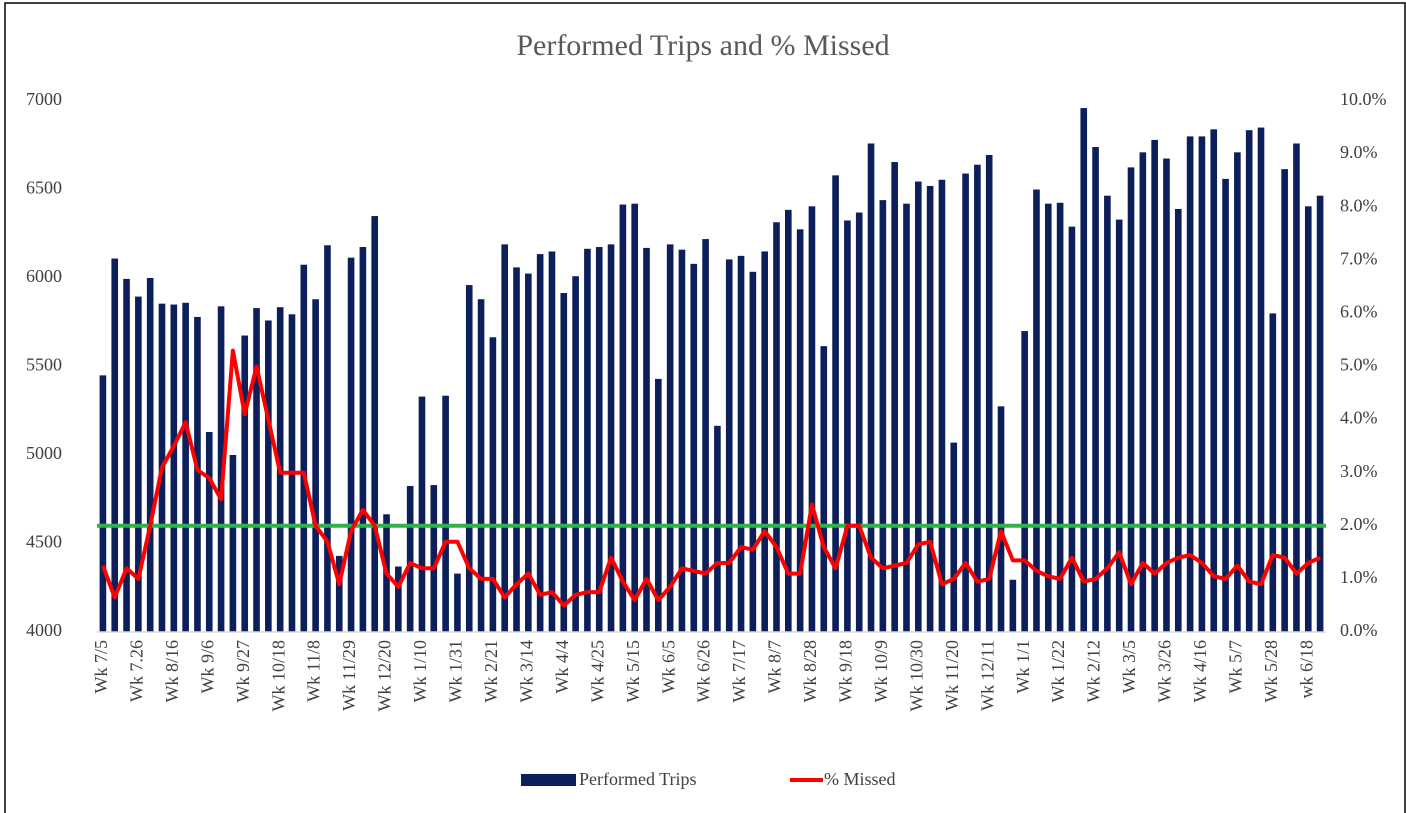  I want to click on y2-tick-label: 9.0%, so click(1359, 152).